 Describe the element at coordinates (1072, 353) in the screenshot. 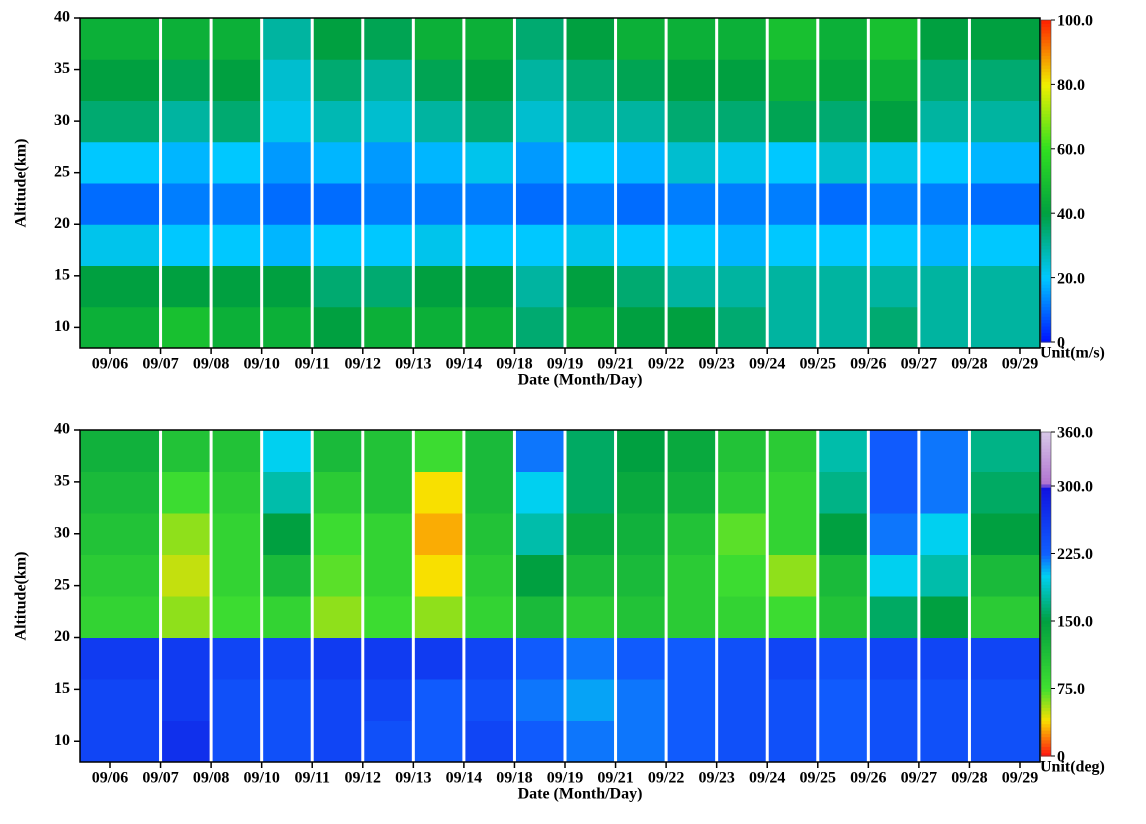

I see `unit-label: Unit(m/s)` at that location.